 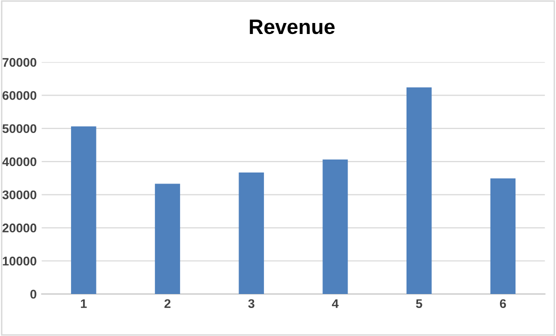 What do you see at coordinates (19, 261) in the screenshot?
I see `y-tick-label: 10000` at bounding box center [19, 261].